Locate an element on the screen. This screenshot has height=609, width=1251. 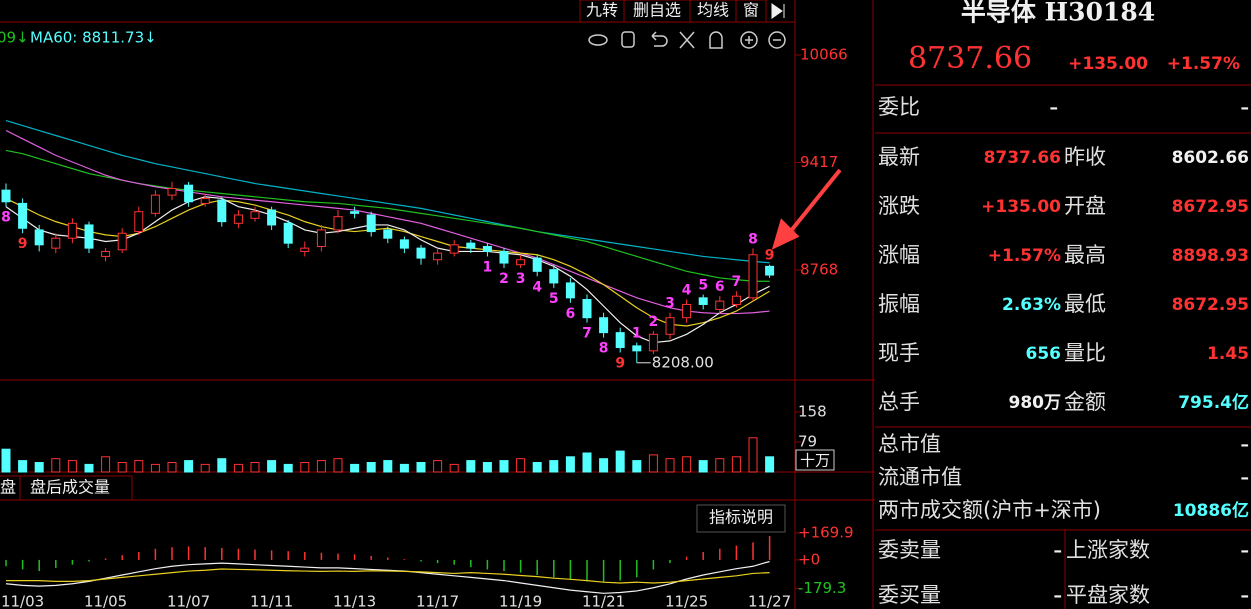
row-label: 最低 is located at coordinates (1085, 304).